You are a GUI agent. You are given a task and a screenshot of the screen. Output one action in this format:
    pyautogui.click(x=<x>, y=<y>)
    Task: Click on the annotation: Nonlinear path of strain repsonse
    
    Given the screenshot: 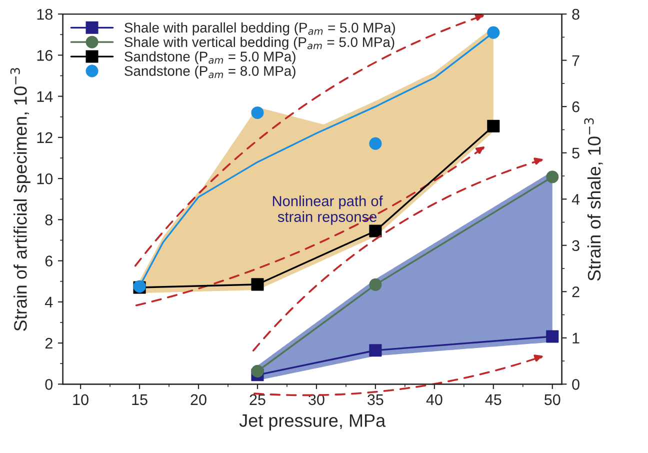 What is the action you would take?
    pyautogui.click(x=327, y=210)
    